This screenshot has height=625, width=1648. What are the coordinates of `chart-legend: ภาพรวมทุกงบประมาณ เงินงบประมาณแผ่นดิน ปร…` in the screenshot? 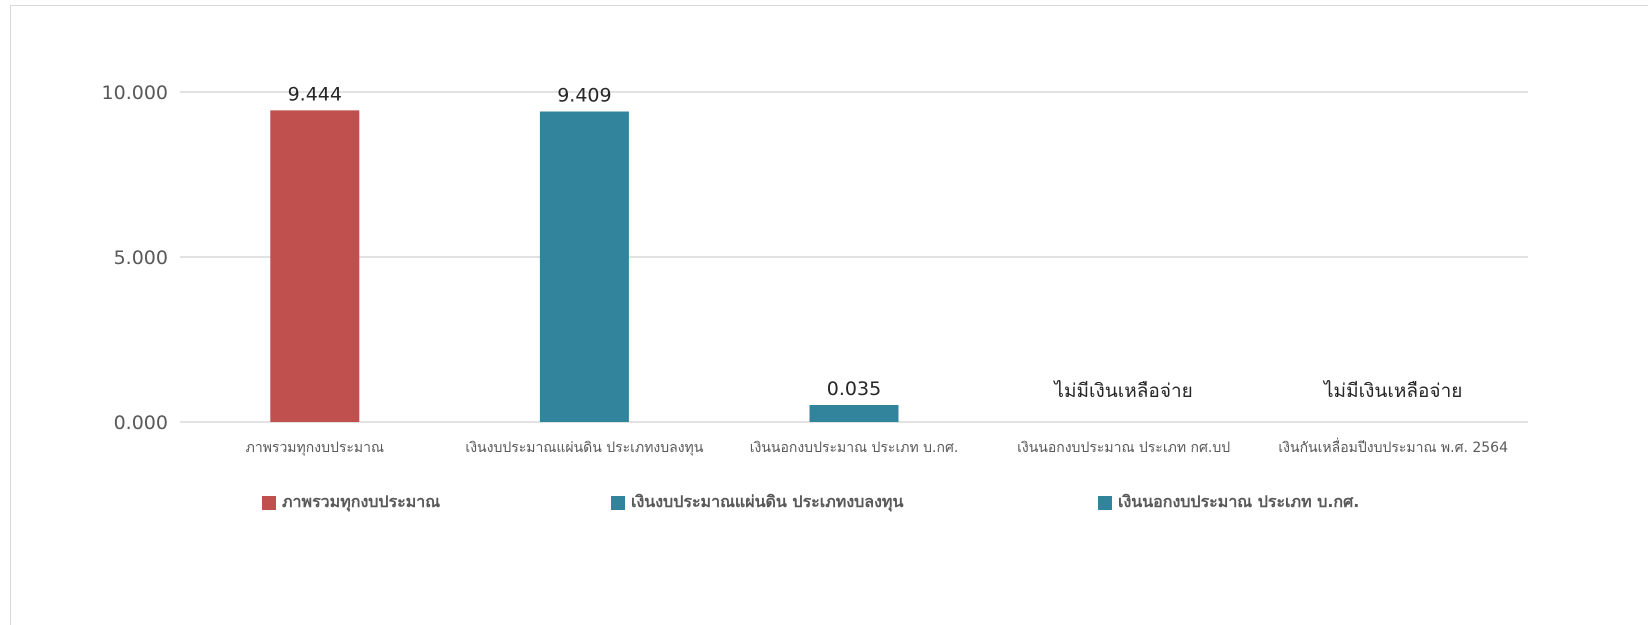 It's located at (824, 505).